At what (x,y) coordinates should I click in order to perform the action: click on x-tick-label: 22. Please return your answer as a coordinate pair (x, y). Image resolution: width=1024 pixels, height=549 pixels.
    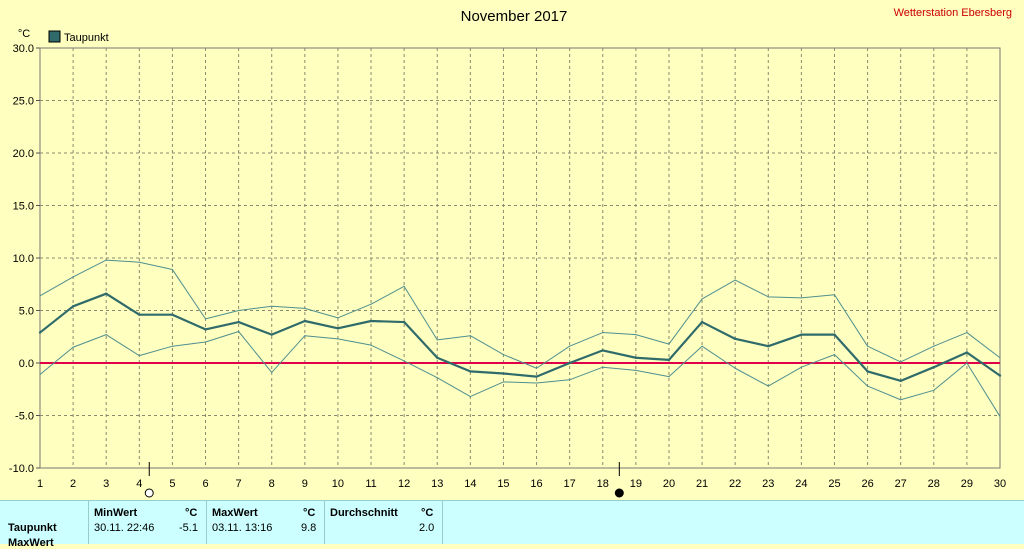
    Looking at the image, I should click on (735, 484).